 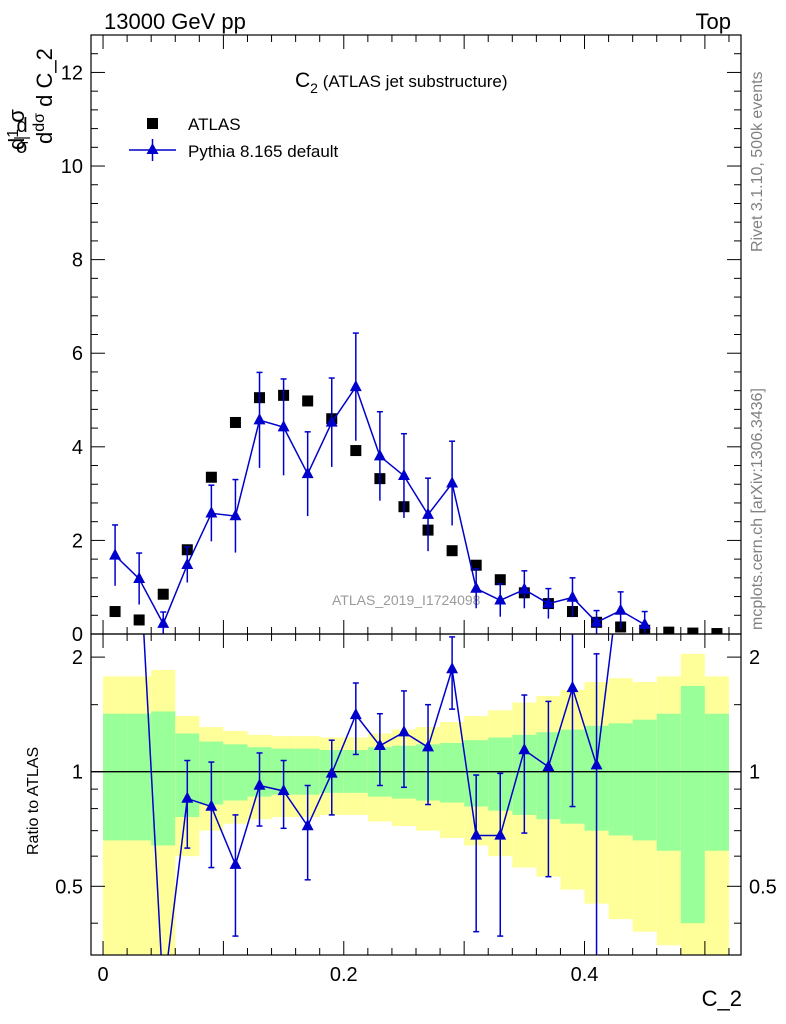 I want to click on header-right: Top, so click(x=713, y=21).